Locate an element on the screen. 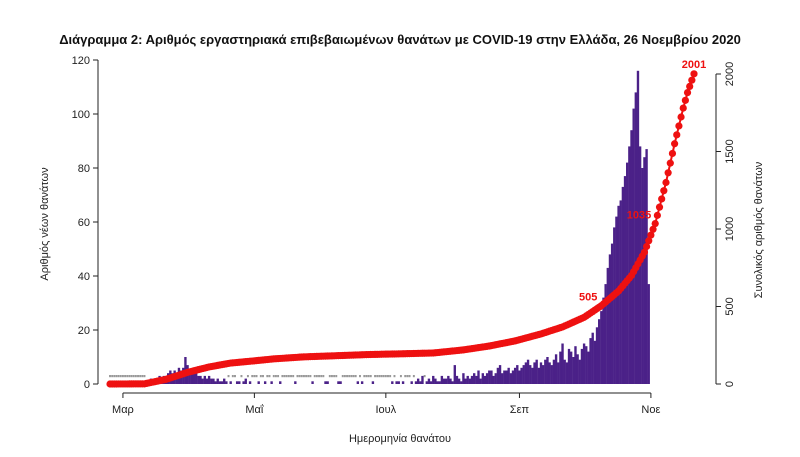 Image resolution: width=800 pixels, height=457 pixels. y-left-tick-label: 100 is located at coordinates (81, 115).